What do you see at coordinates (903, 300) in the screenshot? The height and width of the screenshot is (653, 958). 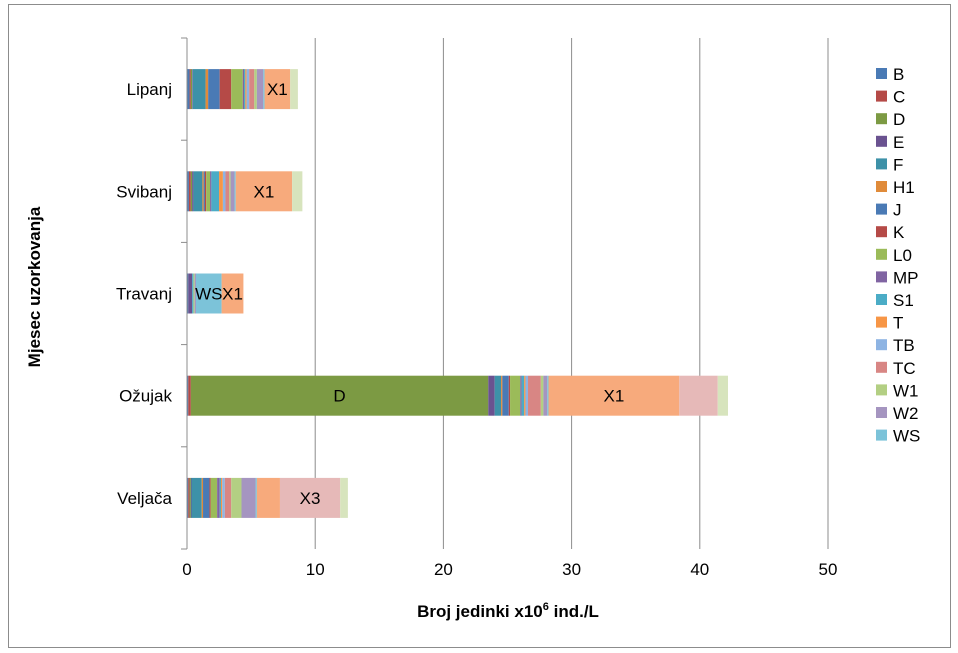 I see `legend-label: S1` at bounding box center [903, 300].